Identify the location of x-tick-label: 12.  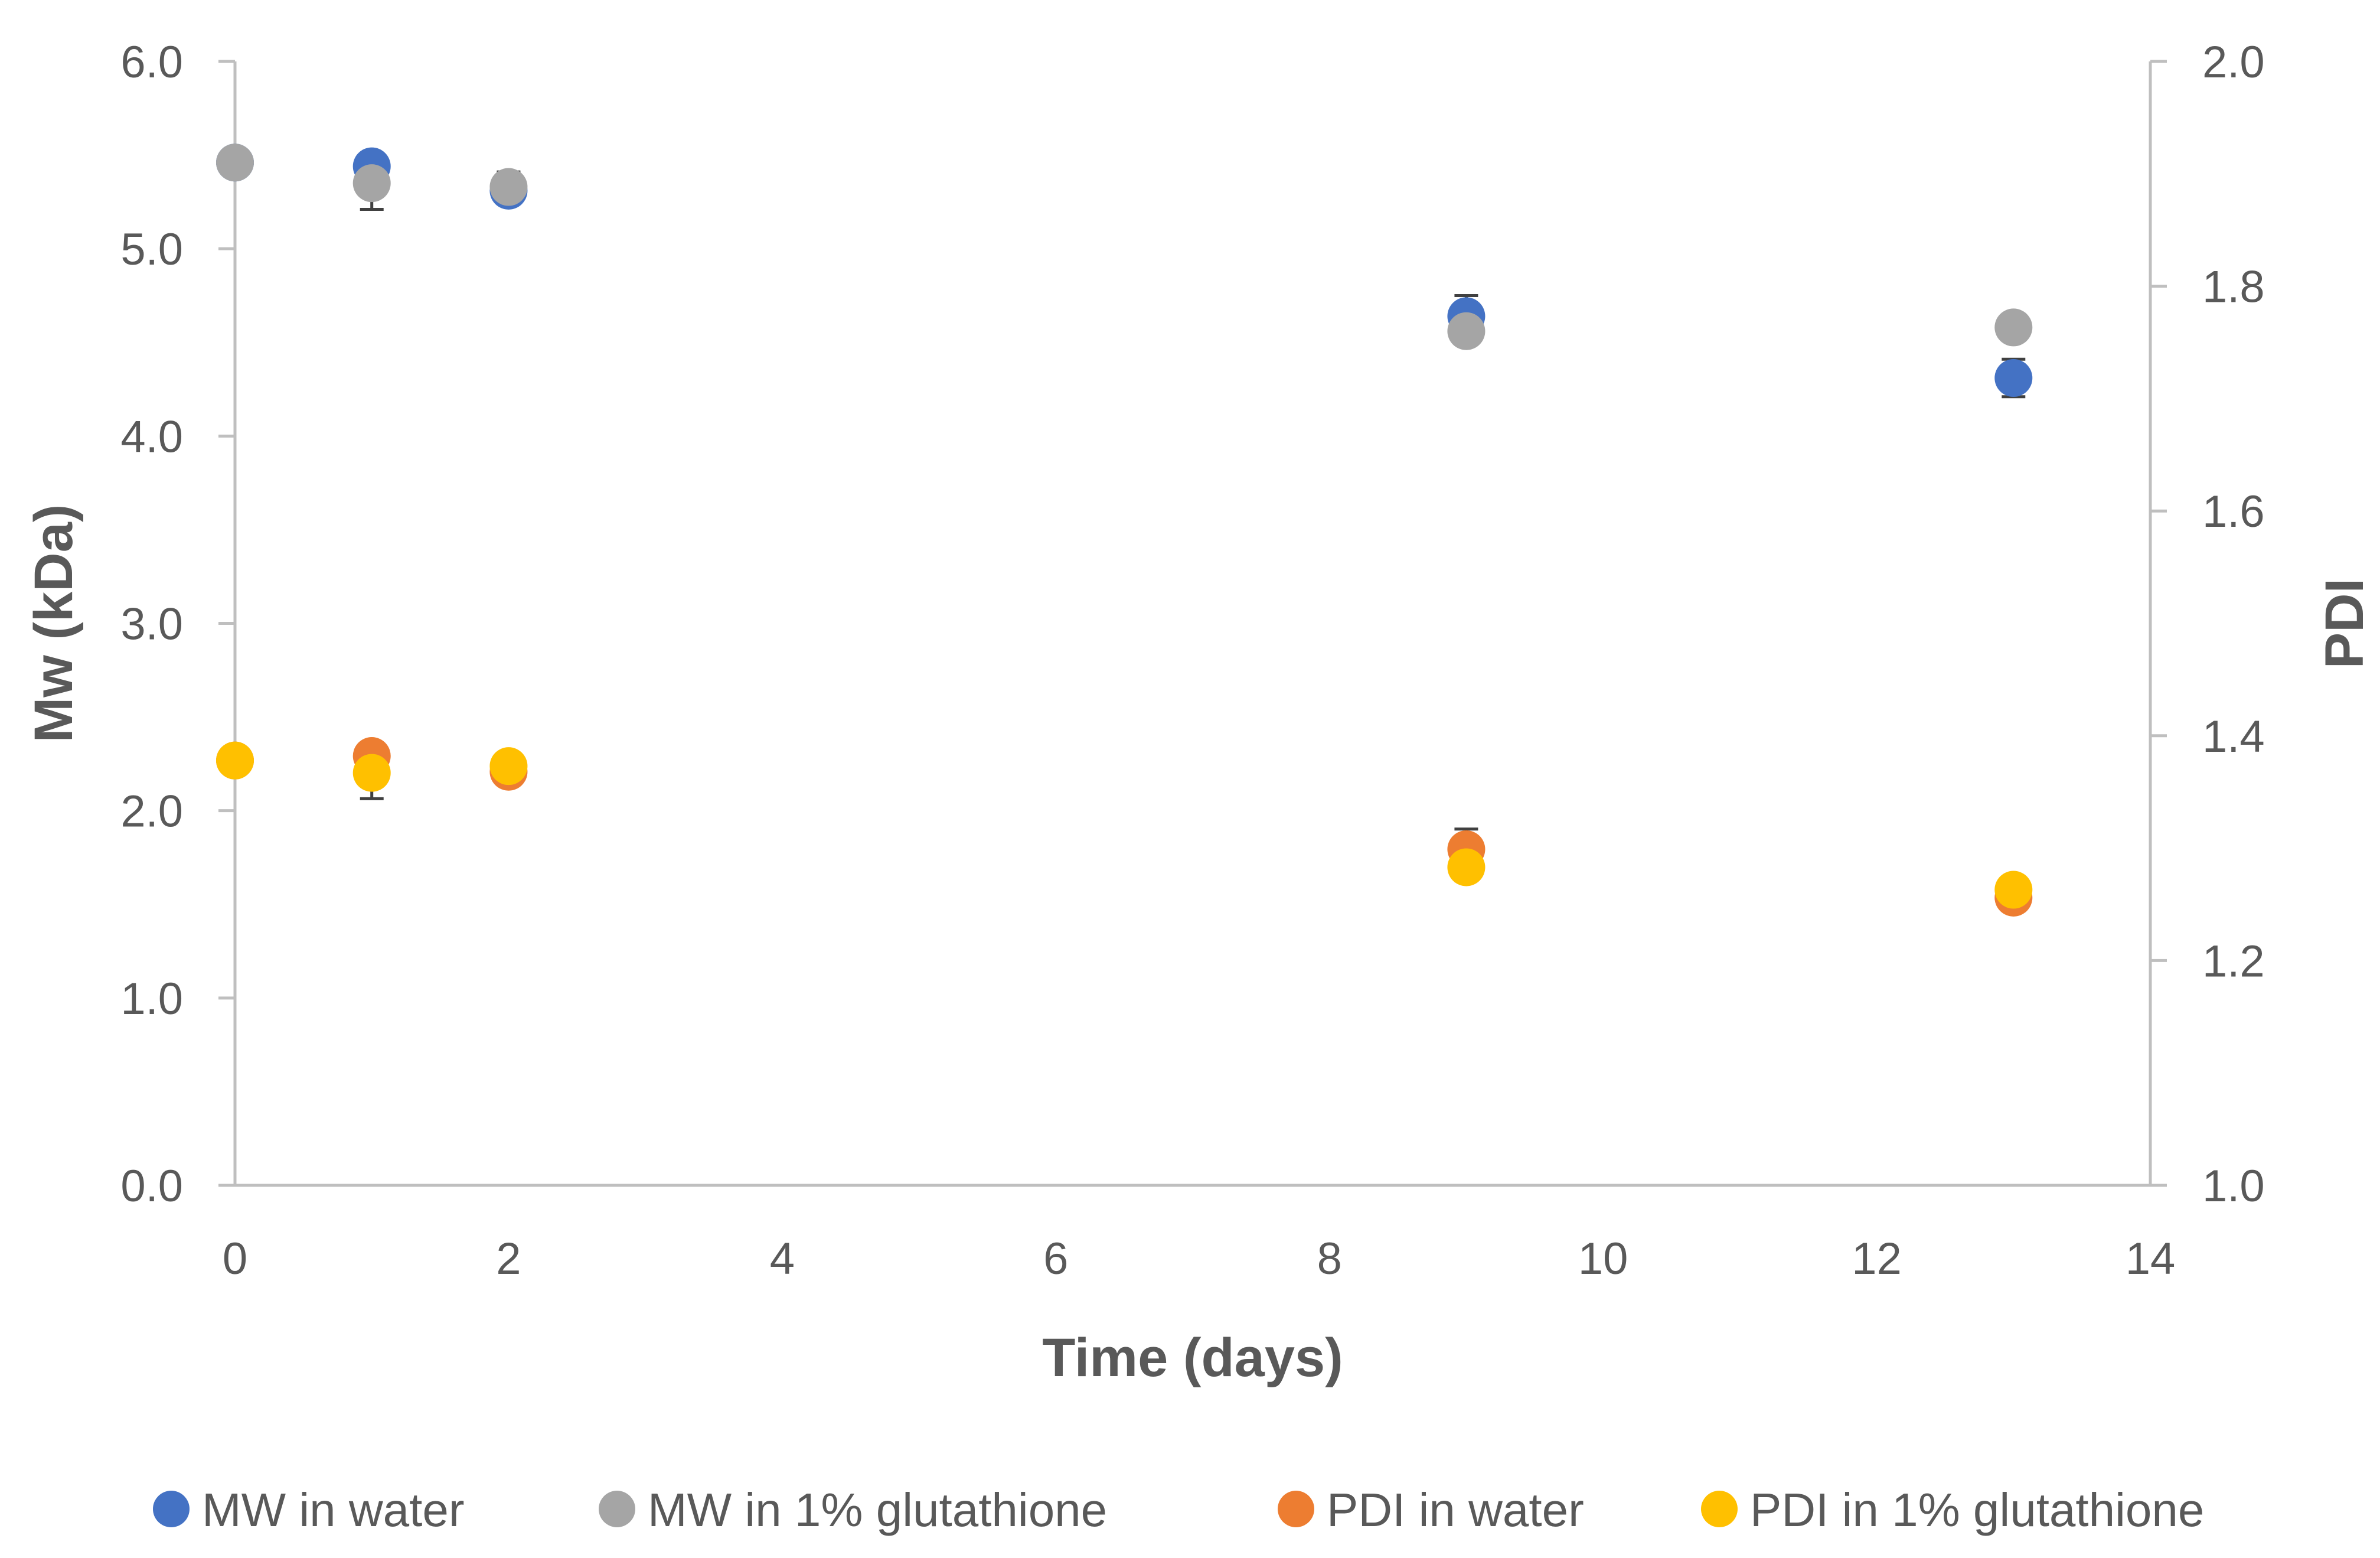
(1877, 1259).